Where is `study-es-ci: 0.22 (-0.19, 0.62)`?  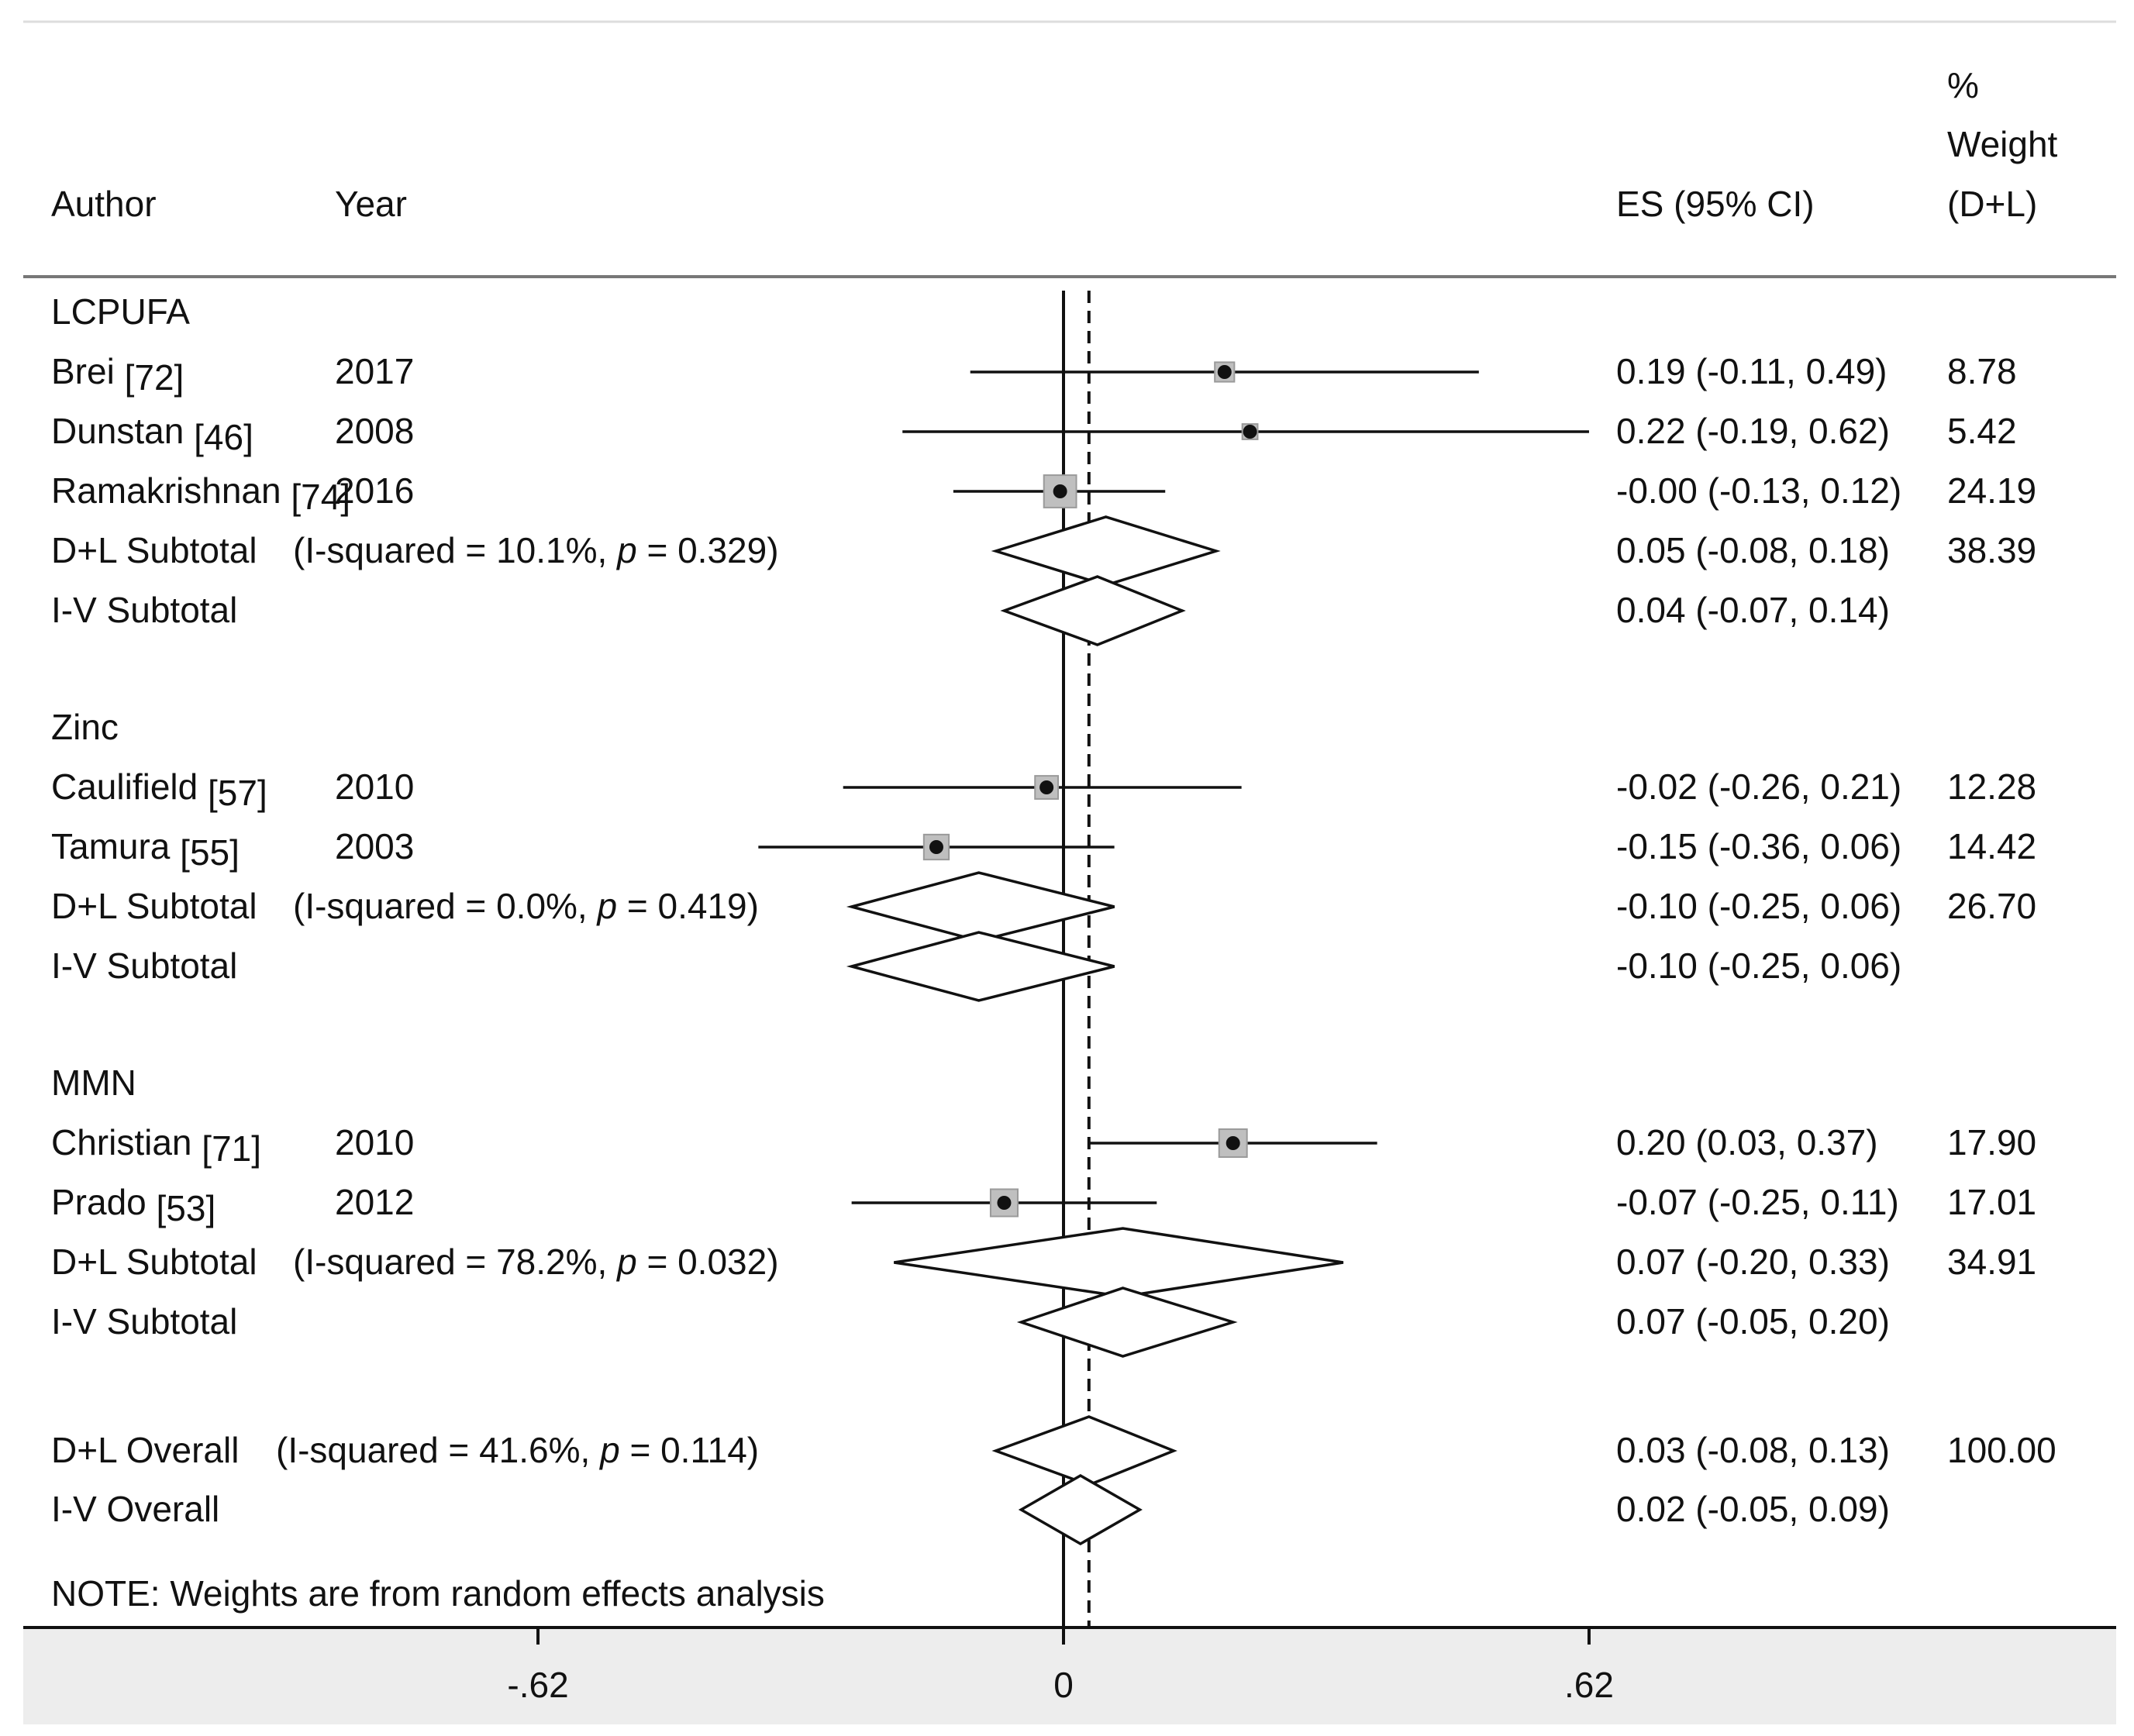
study-es-ci: 0.22 (-0.19, 0.62) is located at coordinates (1753, 431).